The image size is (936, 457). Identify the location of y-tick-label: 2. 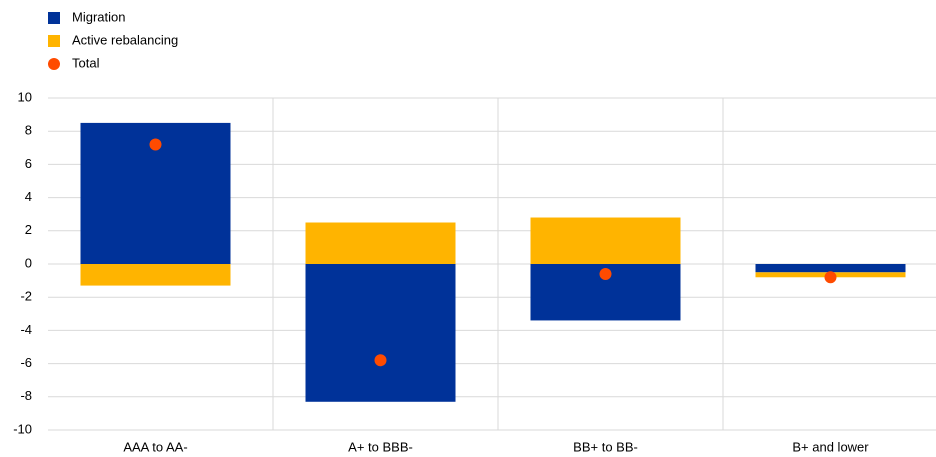
(28, 229).